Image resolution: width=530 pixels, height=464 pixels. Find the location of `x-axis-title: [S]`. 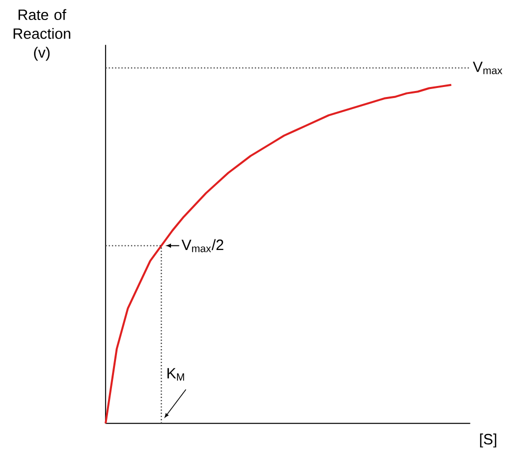

x-axis-title: [S] is located at coordinates (488, 440).